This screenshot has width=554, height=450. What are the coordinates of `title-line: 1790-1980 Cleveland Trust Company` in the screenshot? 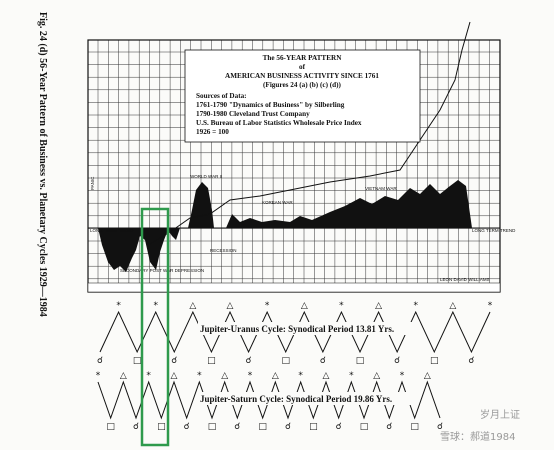 It's located at (253, 114).